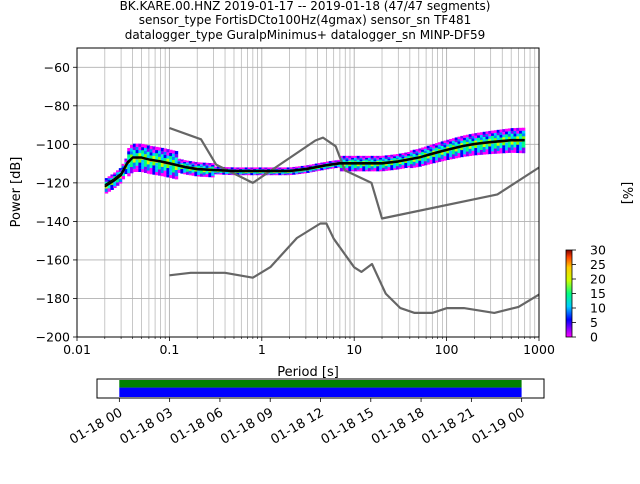 The image size is (640, 484). Describe the element at coordinates (297, 426) in the screenshot. I see `availability-tick-label: 01-18 12` at that location.